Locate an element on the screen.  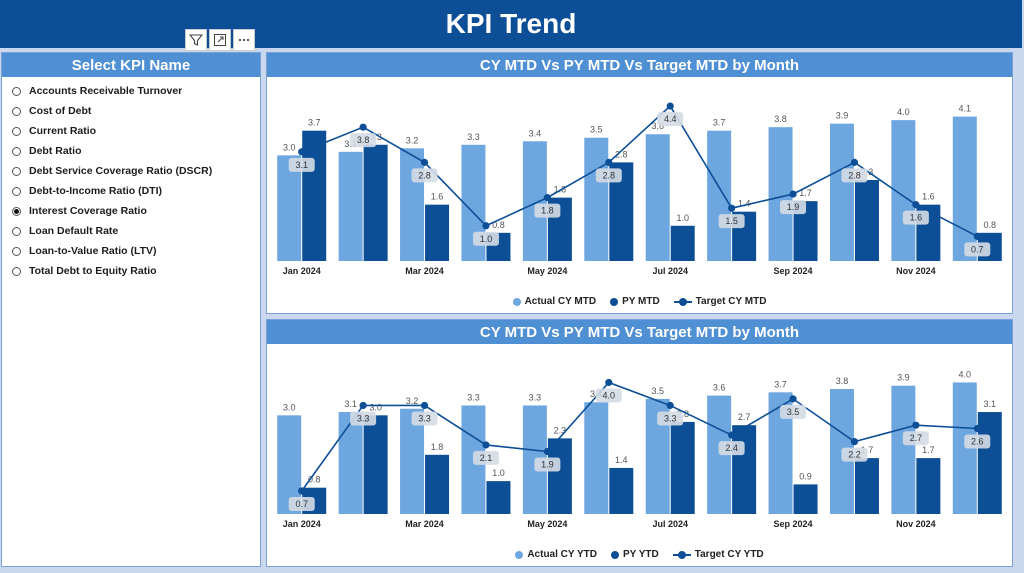
slicer-item: Accounts Receivable Turnover is located at coordinates (136, 91).